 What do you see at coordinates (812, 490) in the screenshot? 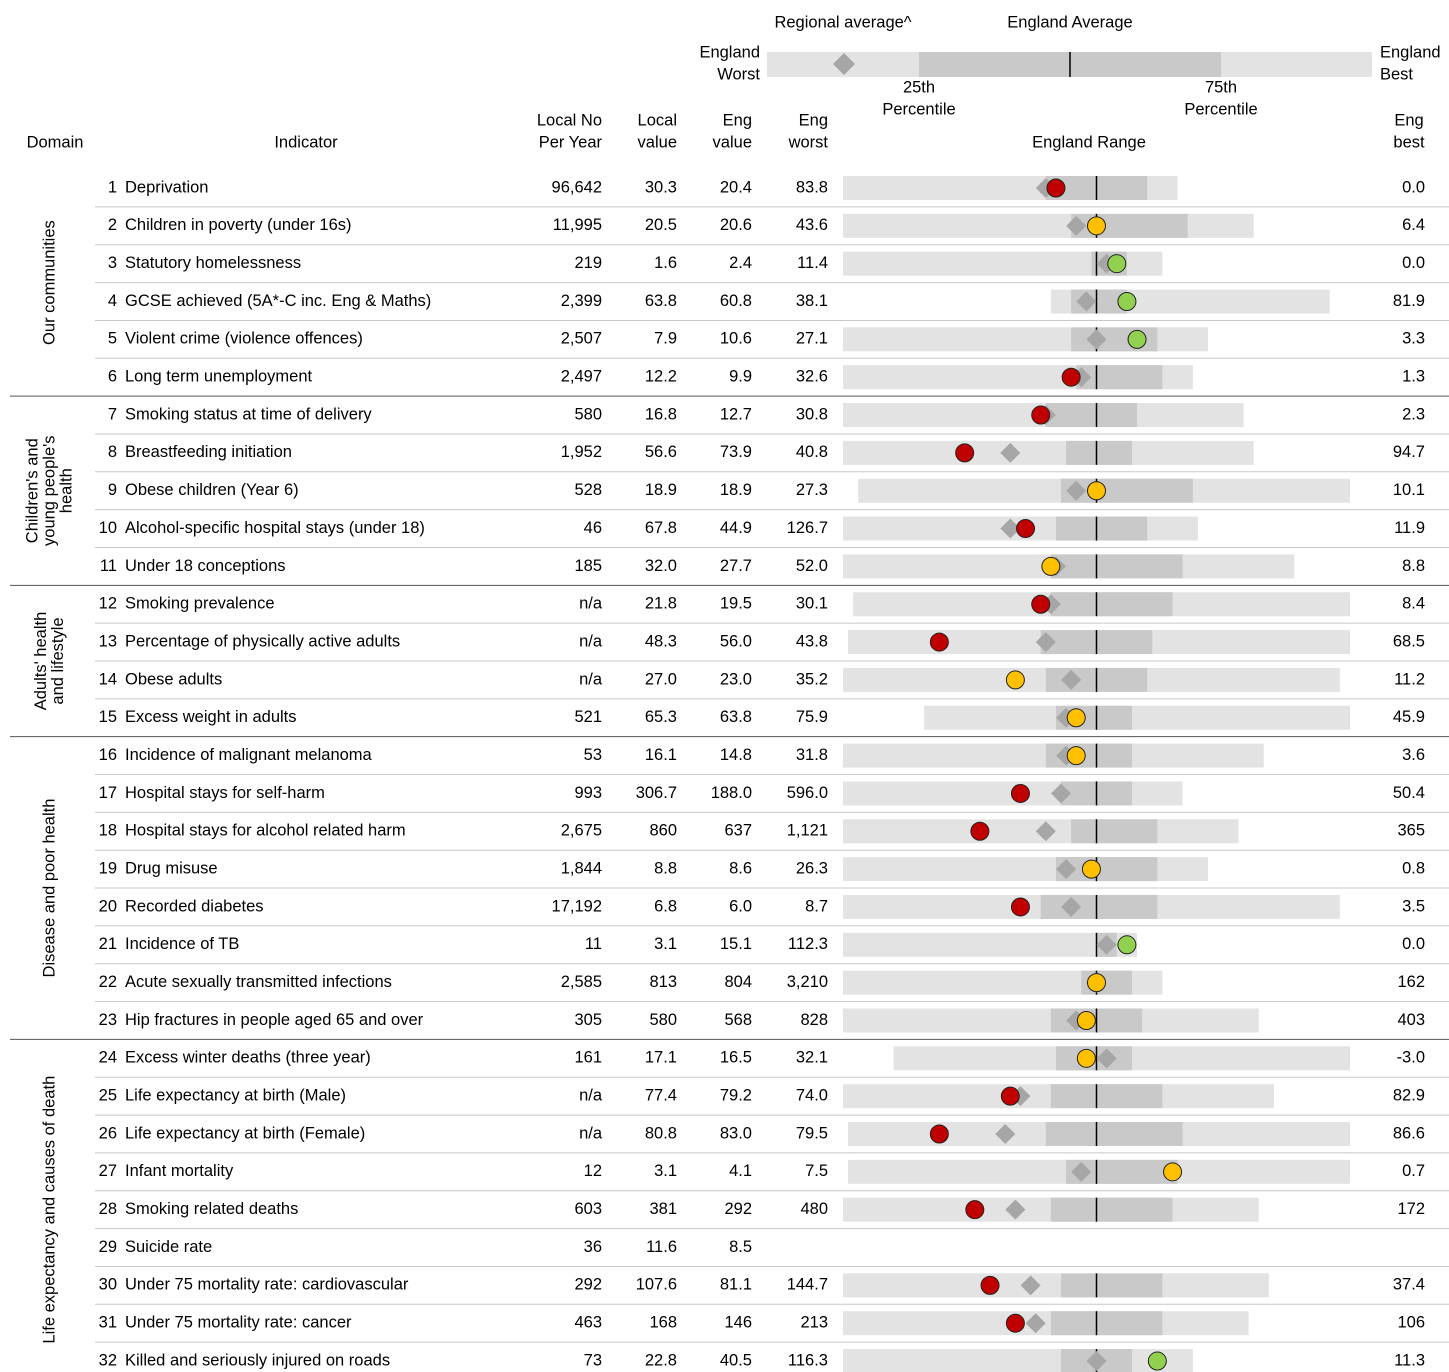
I see `england-worst: 27.3` at bounding box center [812, 490].